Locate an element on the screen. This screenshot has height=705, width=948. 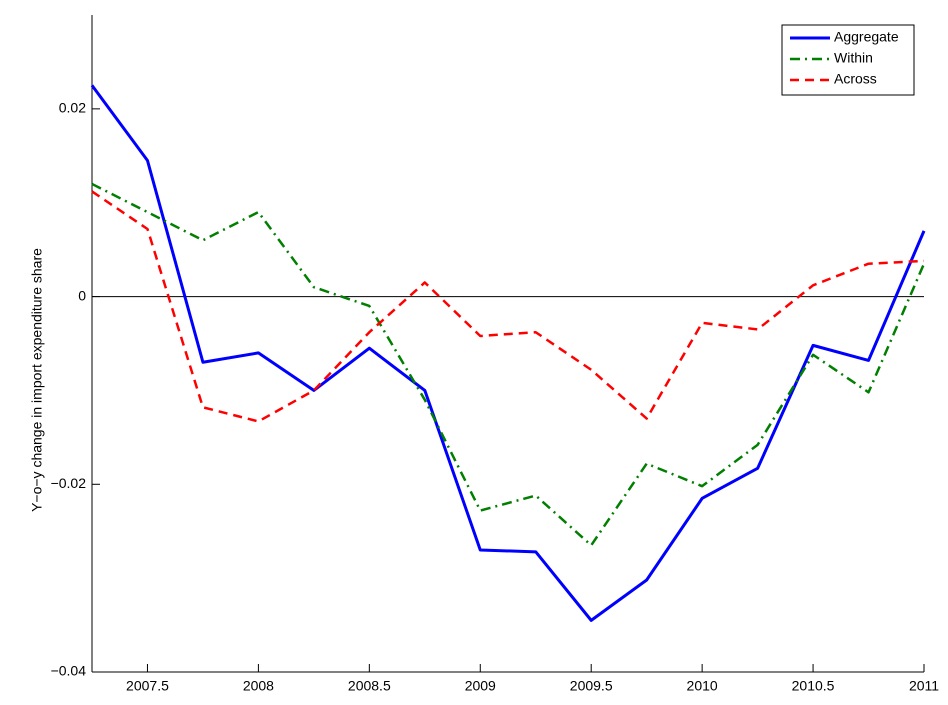
y-tick-label: −0.02 is located at coordinates (69, 483).